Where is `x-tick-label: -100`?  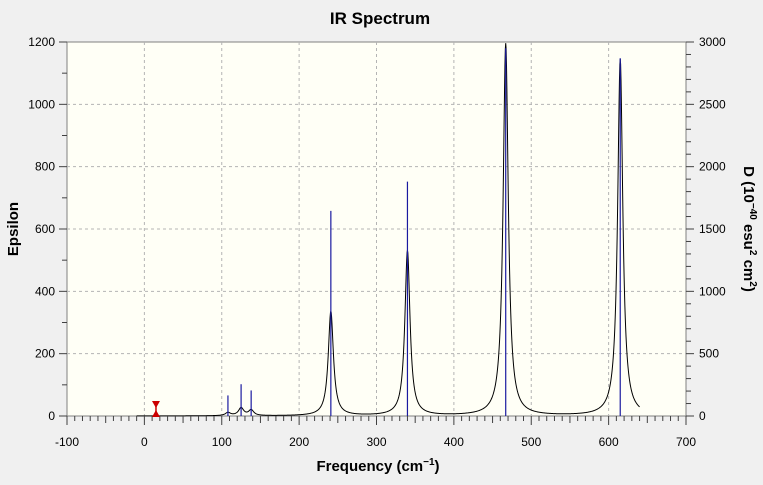
x-tick-label: -100 is located at coordinates (67, 442).